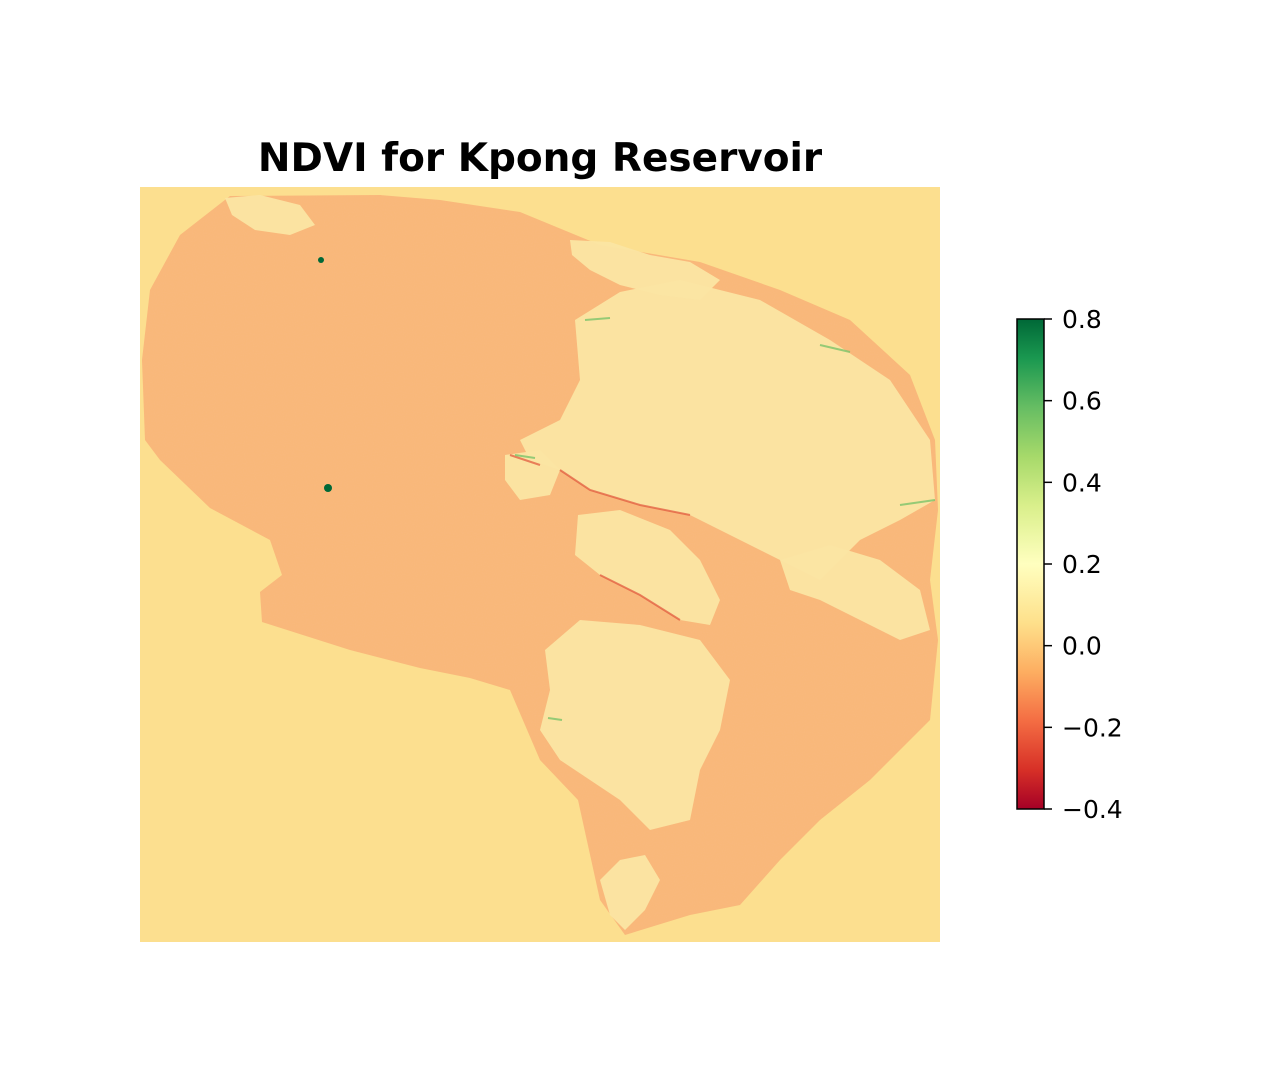 This screenshot has height=1082, width=1268. What do you see at coordinates (630, 892) in the screenshot?
I see `land-patch-southtip` at bounding box center [630, 892].